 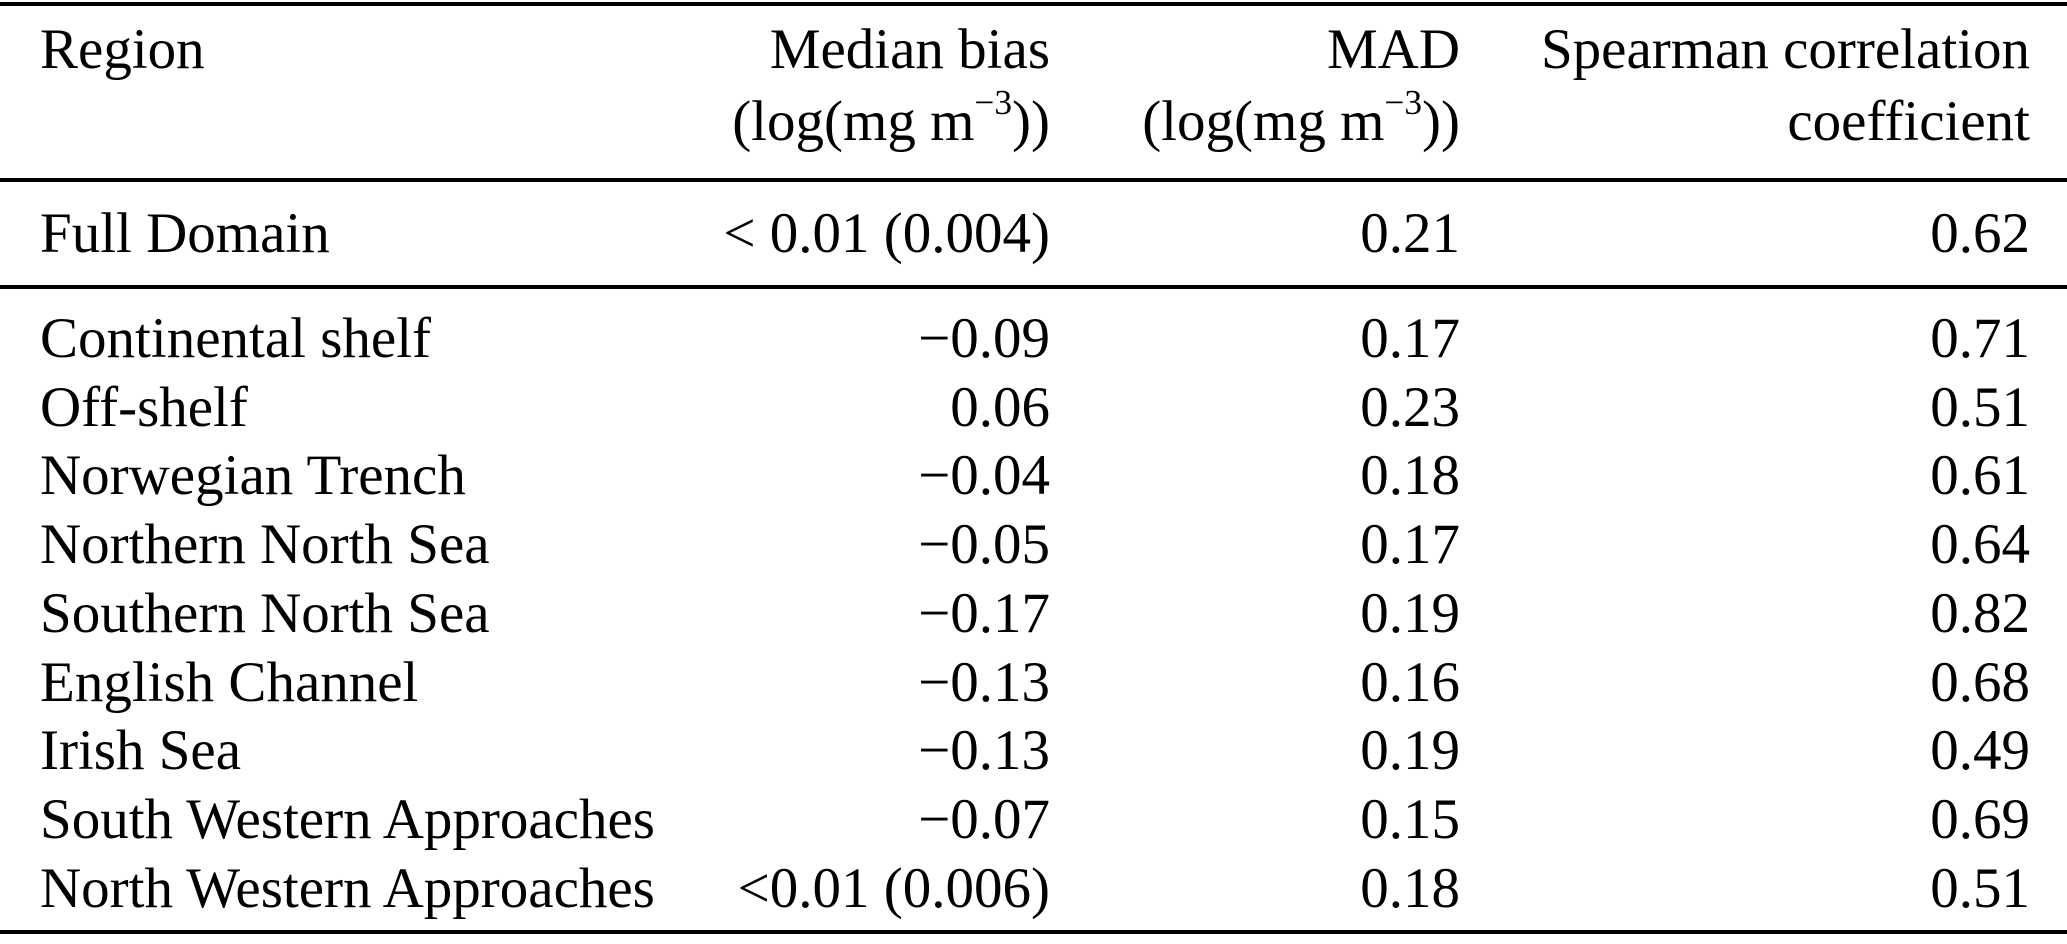 I want to click on region-cell: North Western Approaches, so click(x=347, y=888).